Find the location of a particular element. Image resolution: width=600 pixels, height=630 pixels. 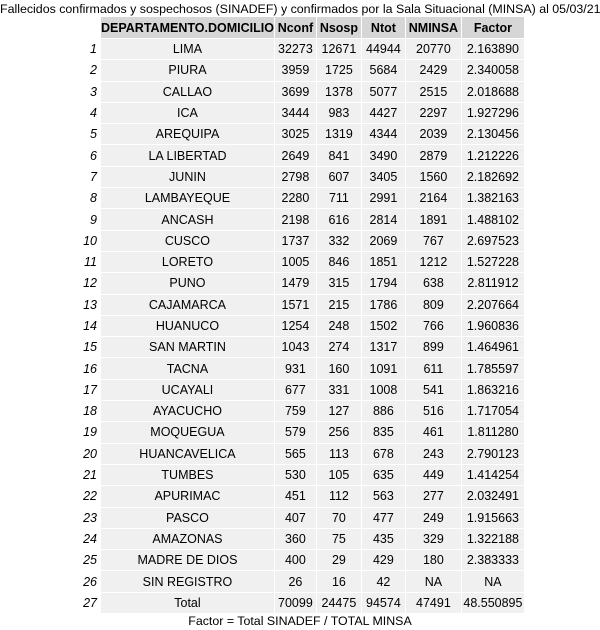

column-header: Nsosp is located at coordinates (339, 28).